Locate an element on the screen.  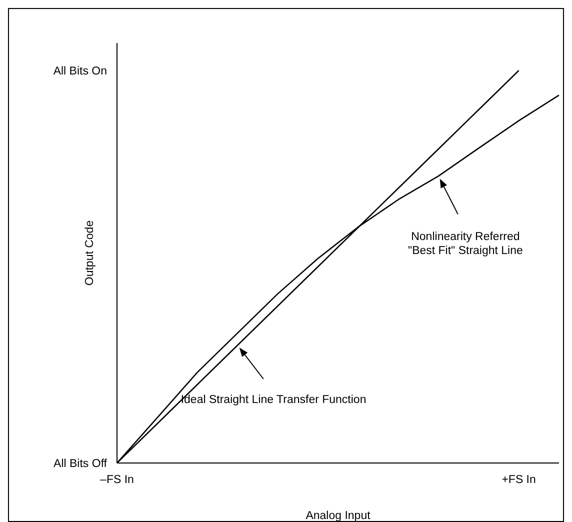
x-tick-label: +FS In is located at coordinates (519, 480).